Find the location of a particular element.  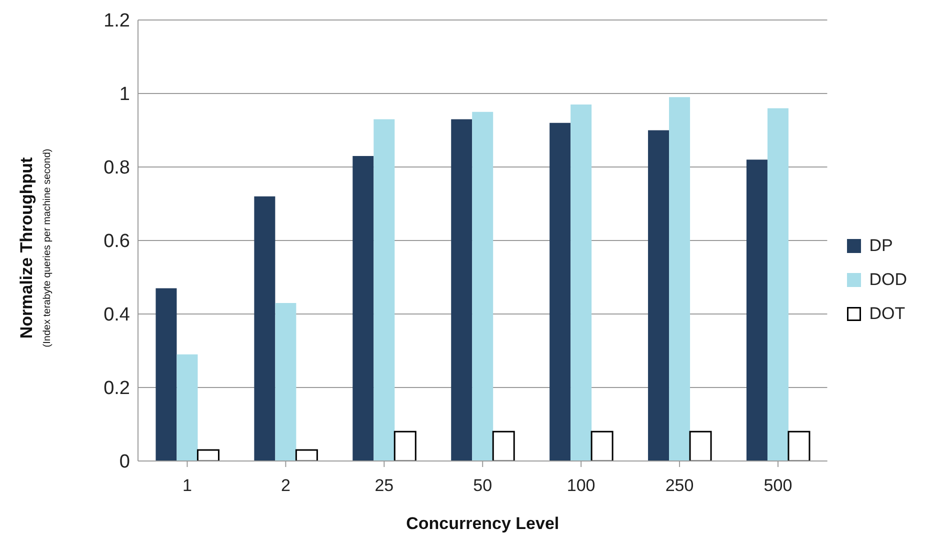

y-tick-label: 1.2 is located at coordinates (117, 21).